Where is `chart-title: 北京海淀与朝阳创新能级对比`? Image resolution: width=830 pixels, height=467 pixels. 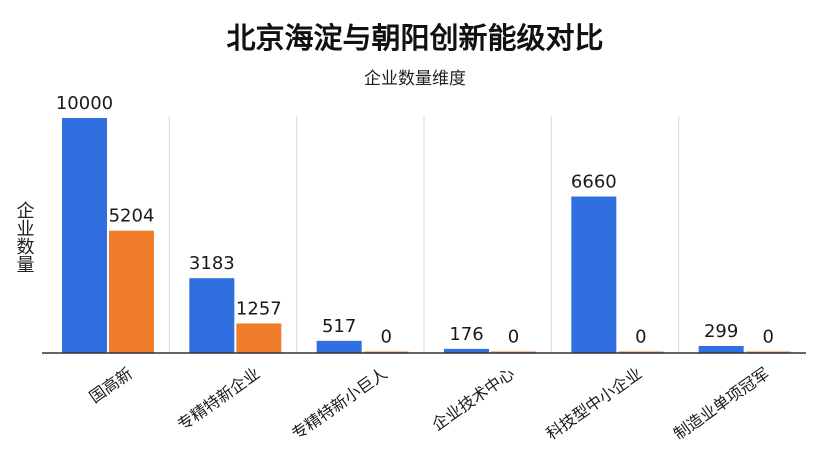 chart-title: 北京海淀与朝阳创新能级对比 is located at coordinates (414, 38).